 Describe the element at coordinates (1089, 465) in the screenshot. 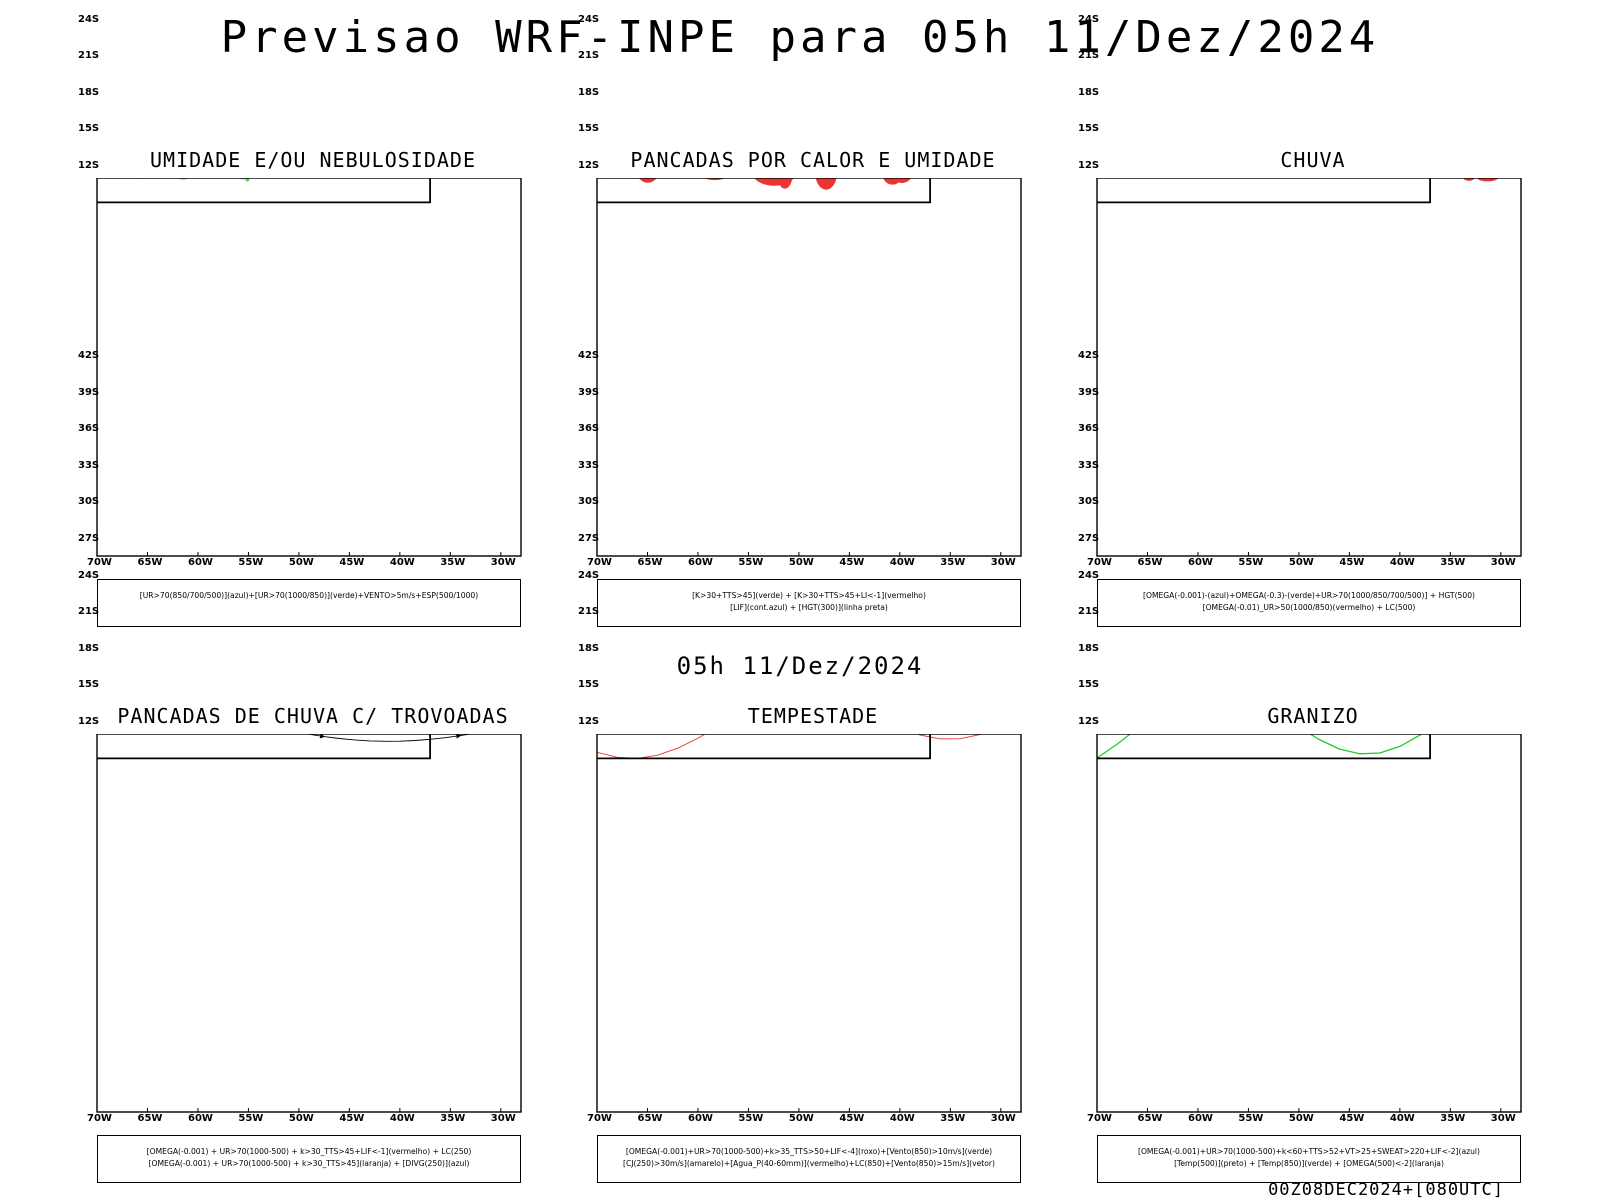

I see `lat-tick-label: 33S` at that location.